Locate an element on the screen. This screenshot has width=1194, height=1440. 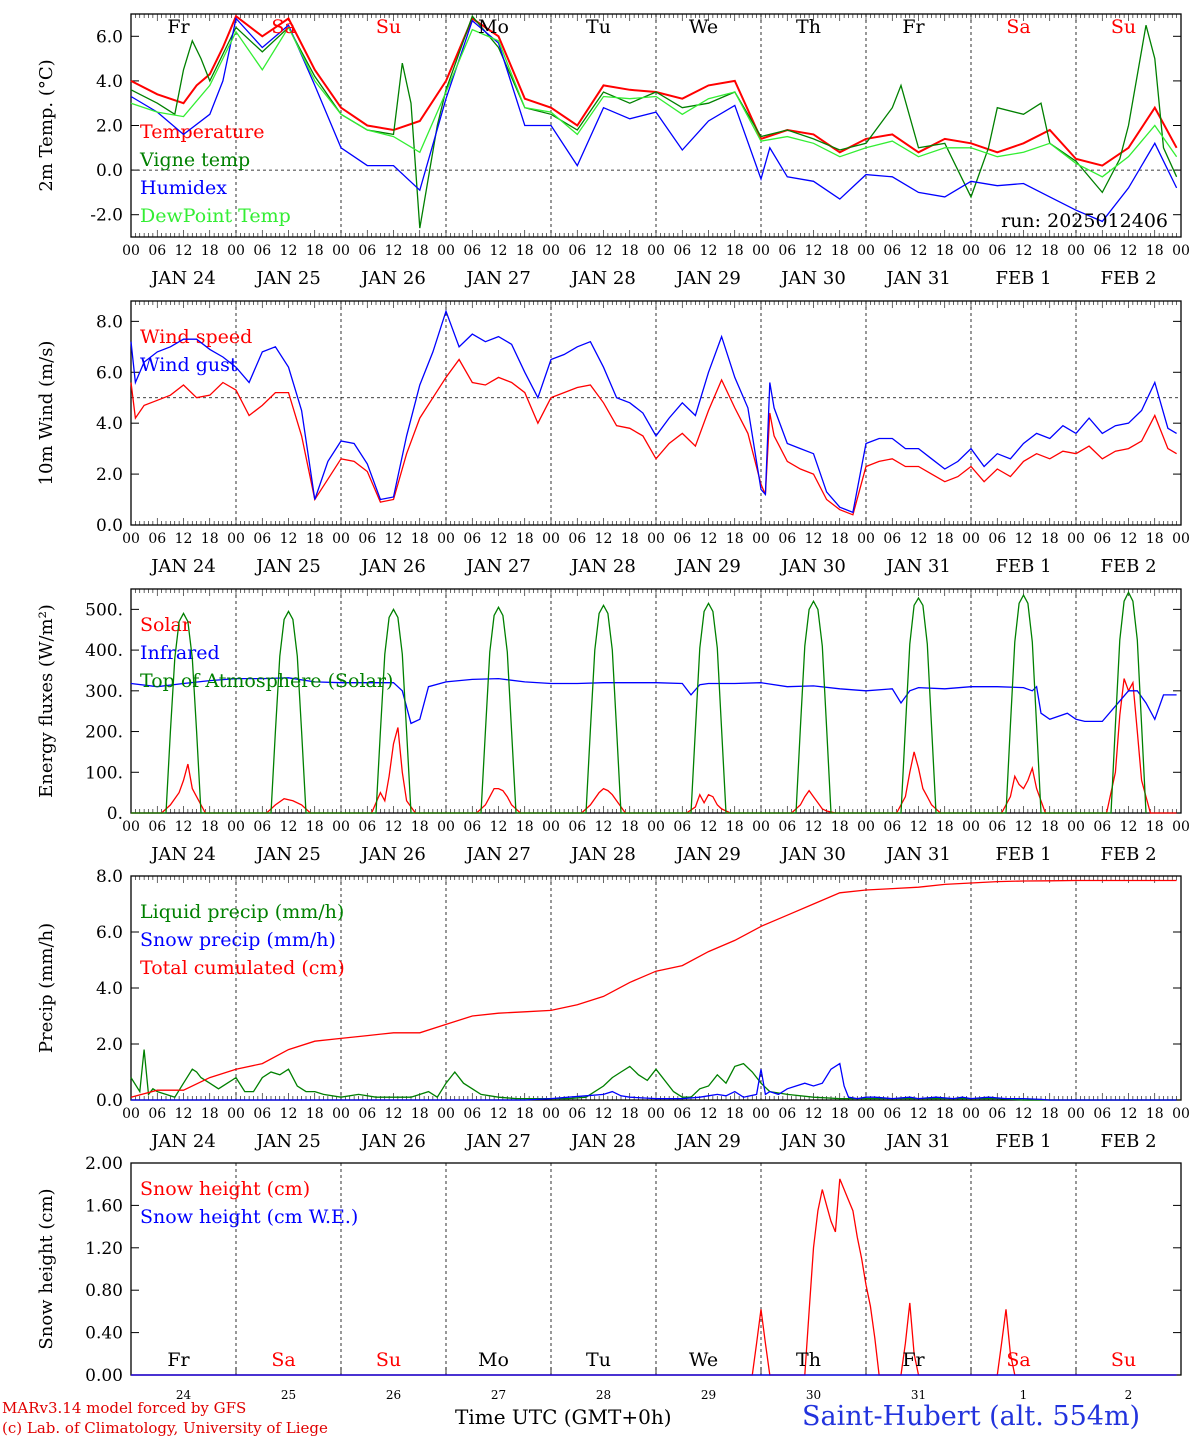
y-tick-label: 0.0 is located at coordinates (109, 171).